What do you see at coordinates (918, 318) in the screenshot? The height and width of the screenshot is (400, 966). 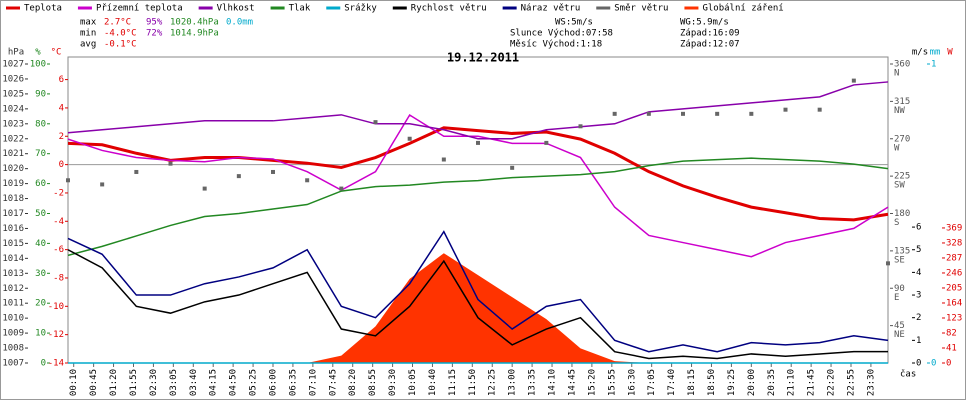 I see `y-tick-label: 2` at bounding box center [918, 318].